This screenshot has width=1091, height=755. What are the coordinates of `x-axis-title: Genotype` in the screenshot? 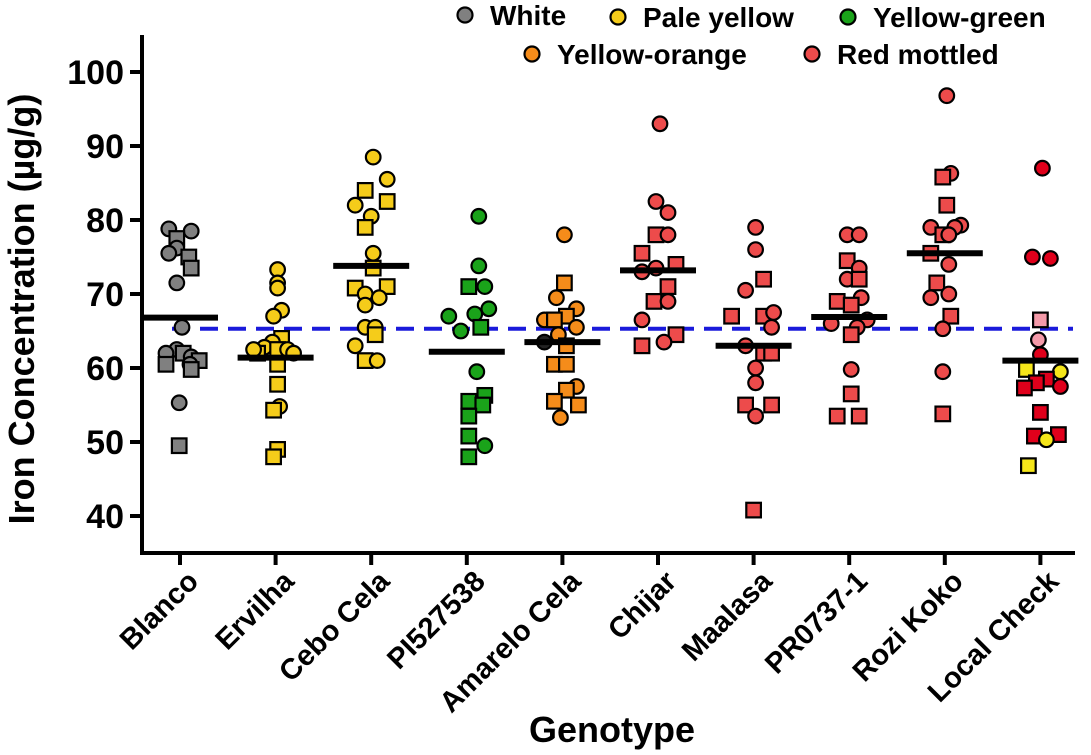 It's located at (612, 729).